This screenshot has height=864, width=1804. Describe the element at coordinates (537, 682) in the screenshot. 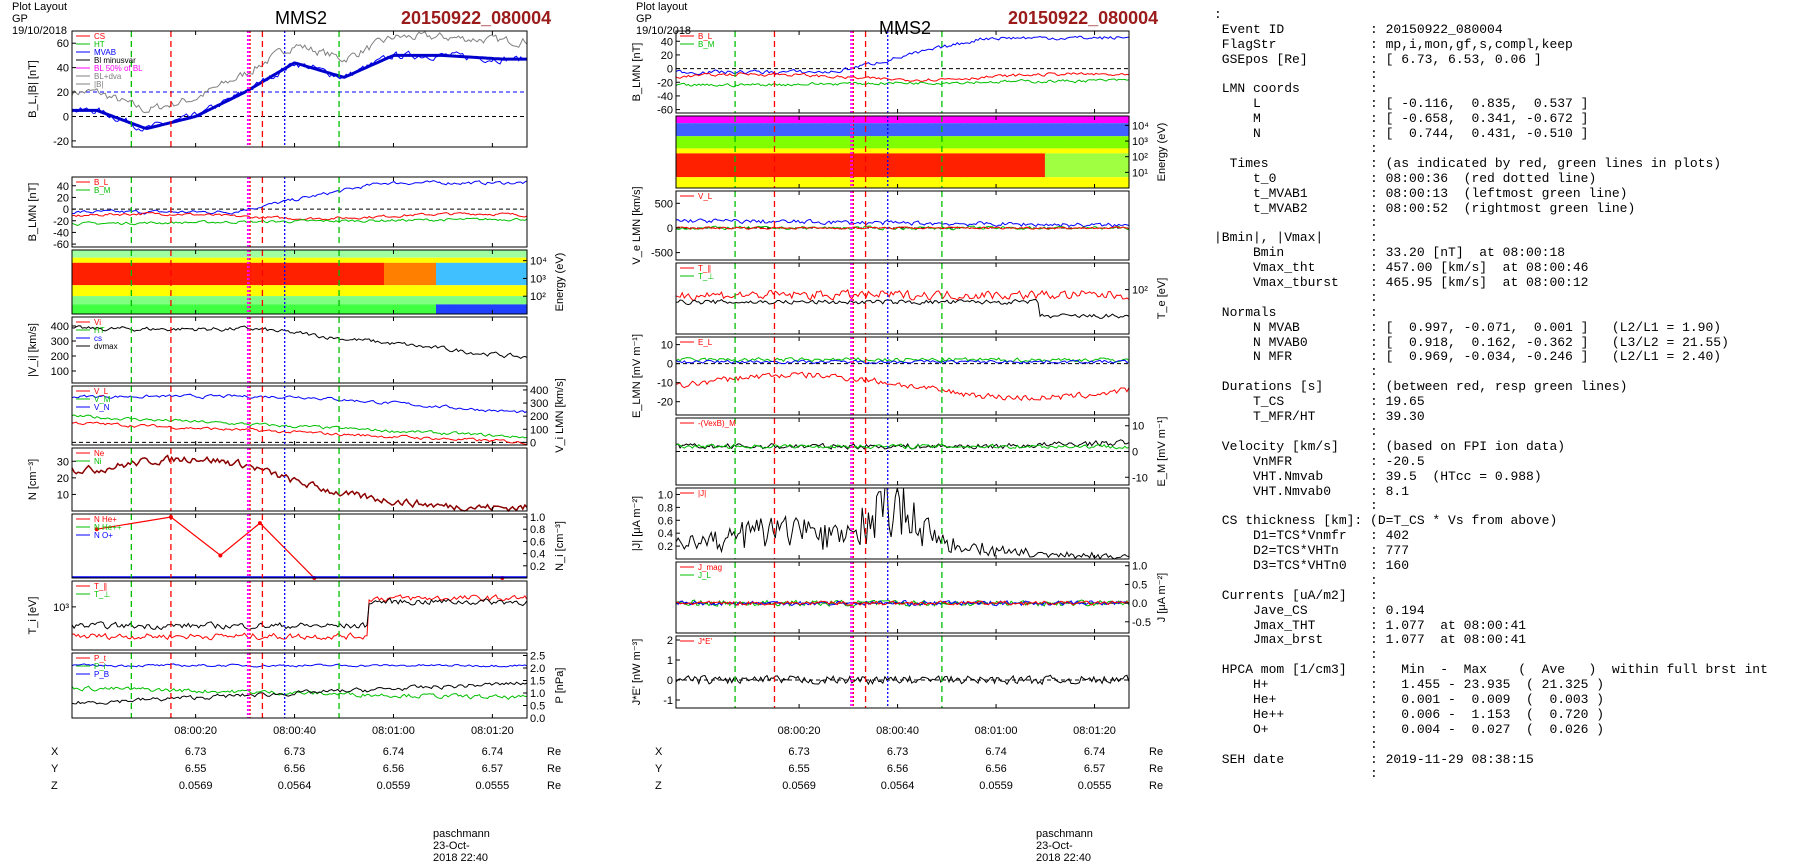

I see `y-tick-label: 1.5` at that location.